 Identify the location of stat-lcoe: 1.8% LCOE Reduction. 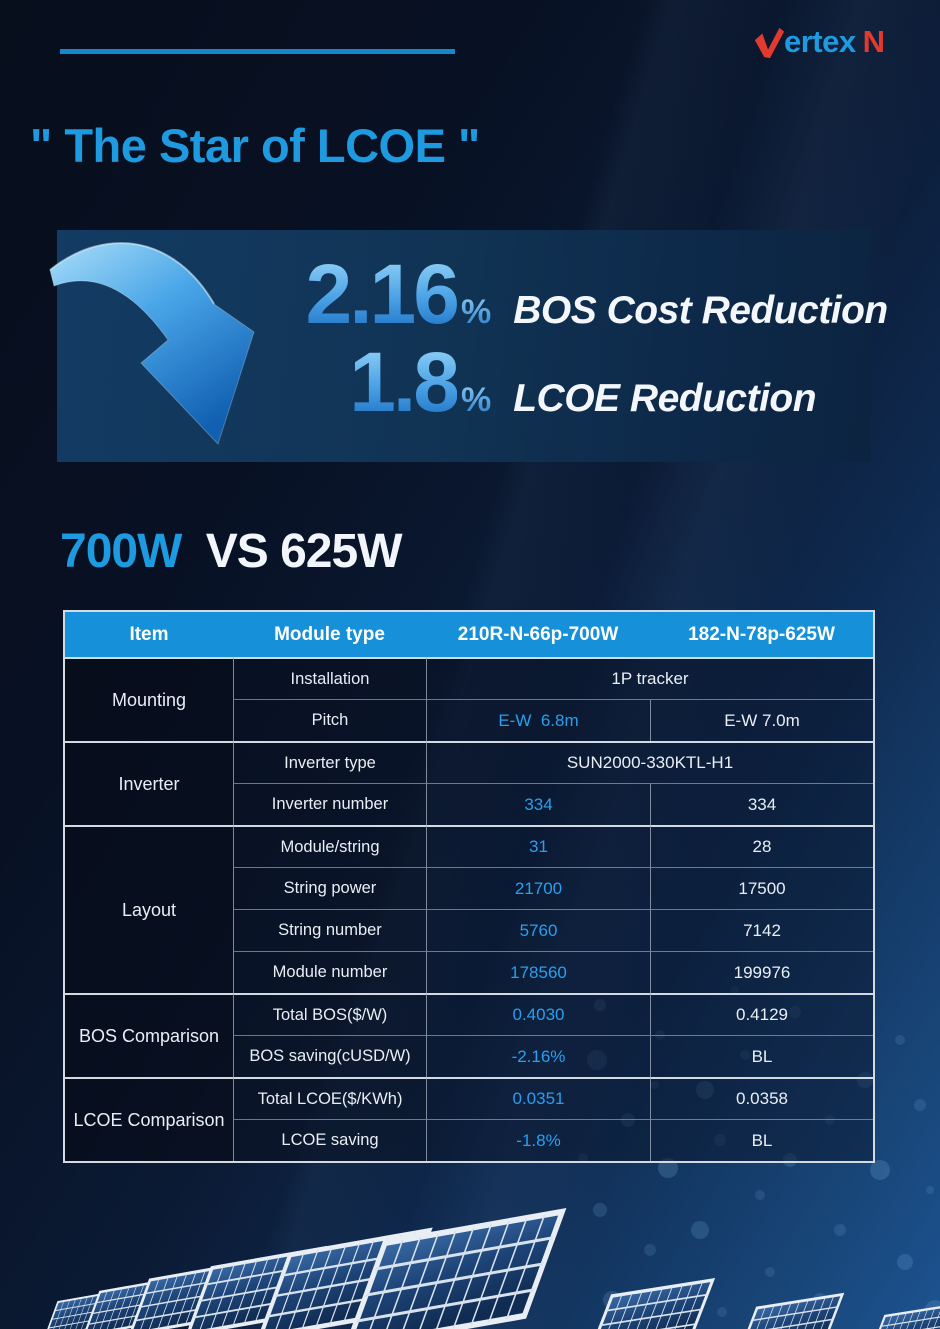
(436, 382).